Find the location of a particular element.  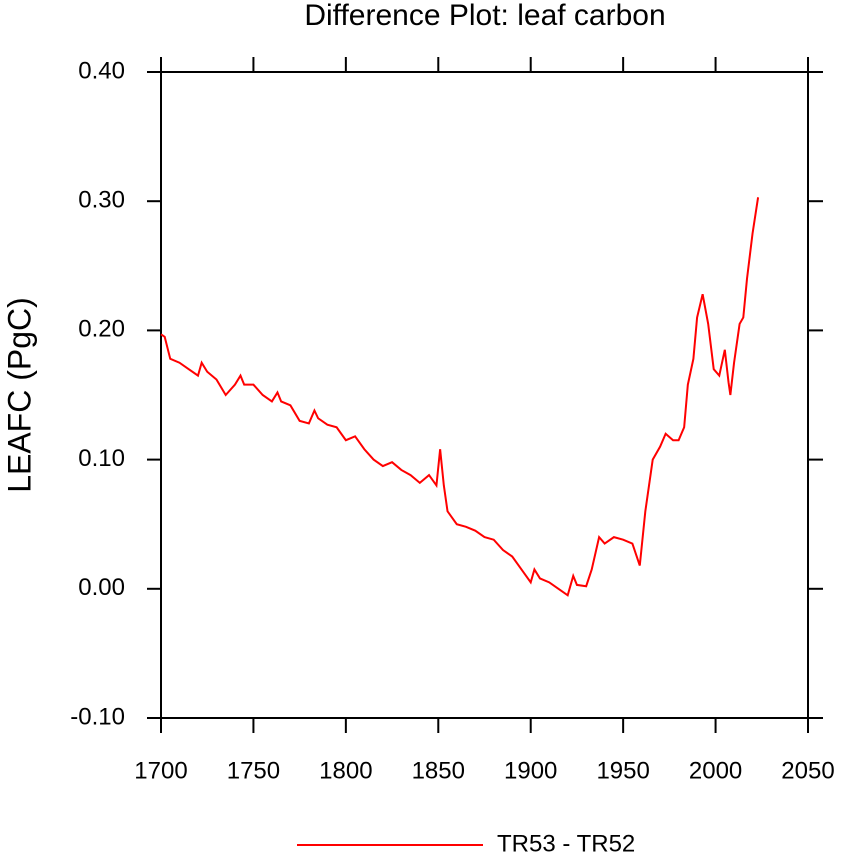

x-tick-label: 1850 is located at coordinates (438, 770).